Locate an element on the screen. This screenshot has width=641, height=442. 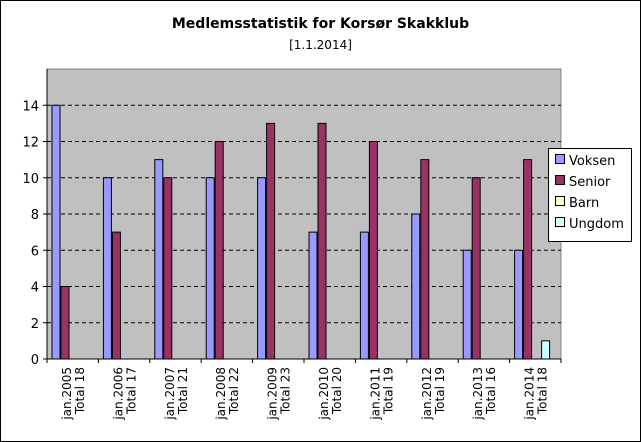
legend-item-barn: Barn is located at coordinates (577, 204).